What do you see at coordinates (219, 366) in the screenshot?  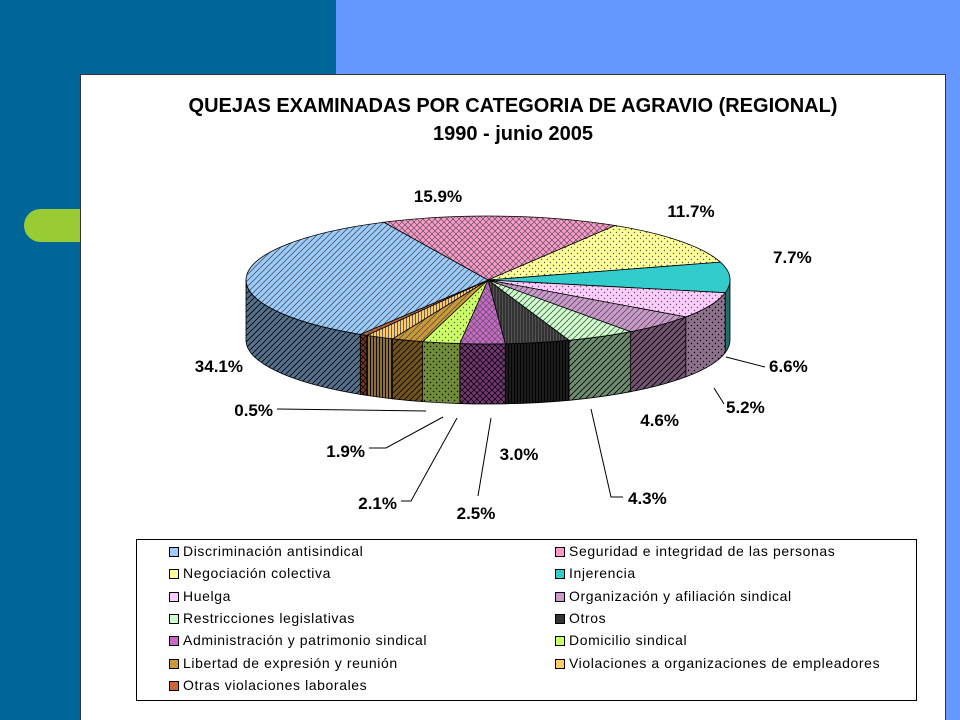 I see `slice-label-12: 34.1%` at bounding box center [219, 366].